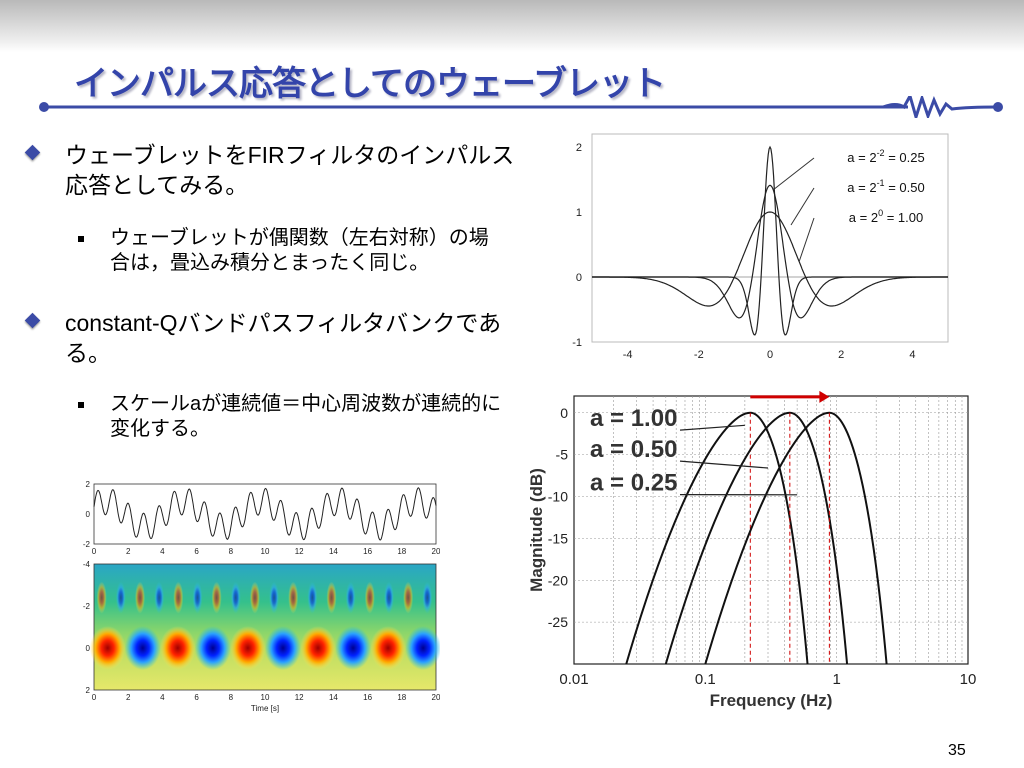 The image size is (1024, 768). I want to click on x-tick-label: 0.1, so click(705, 679).